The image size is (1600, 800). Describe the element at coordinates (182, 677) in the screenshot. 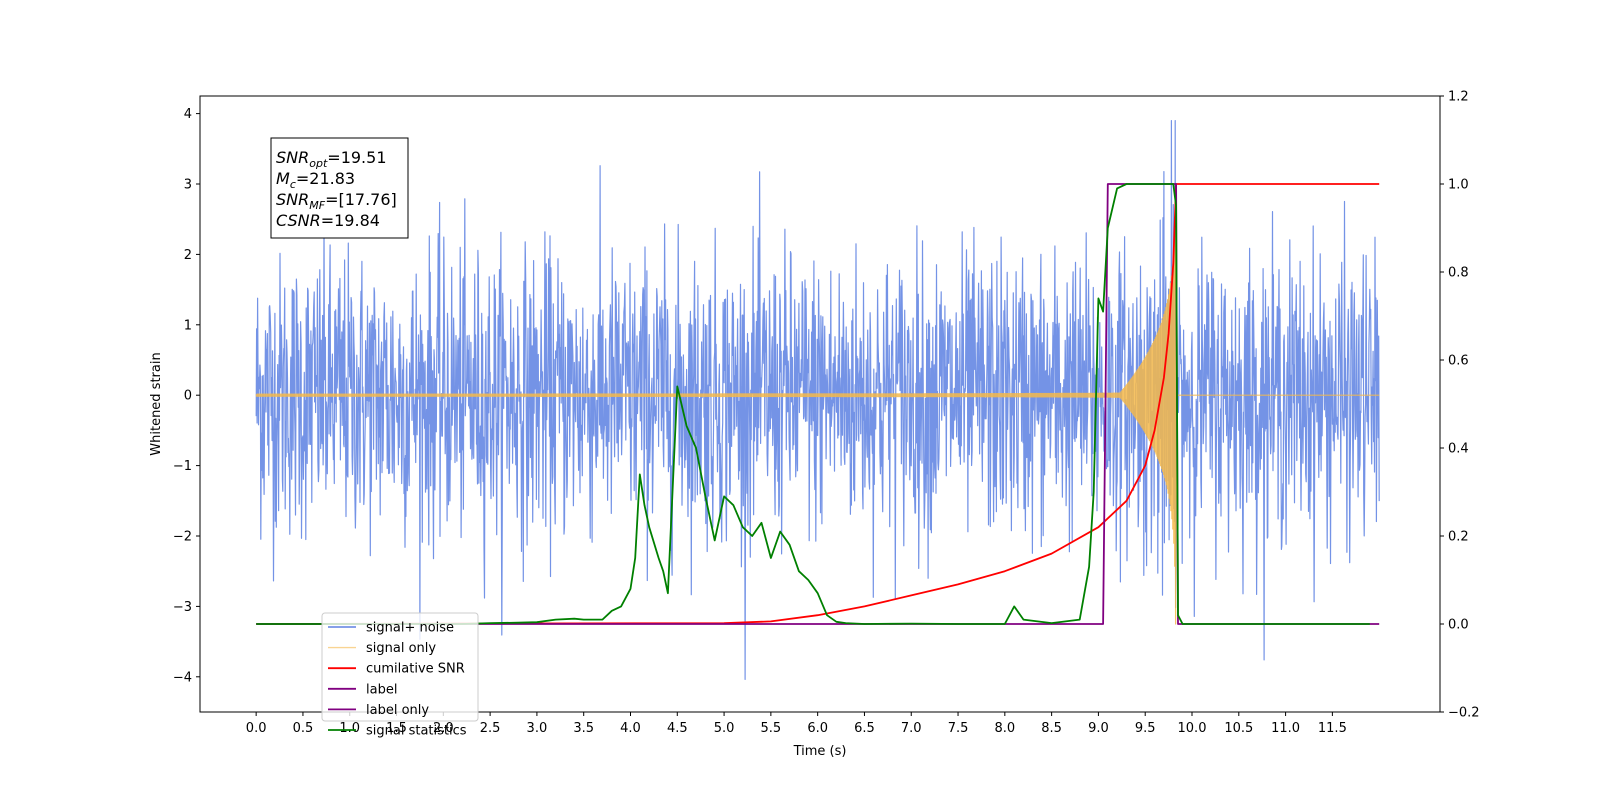

I see `y-left-tick-label: −4` at that location.